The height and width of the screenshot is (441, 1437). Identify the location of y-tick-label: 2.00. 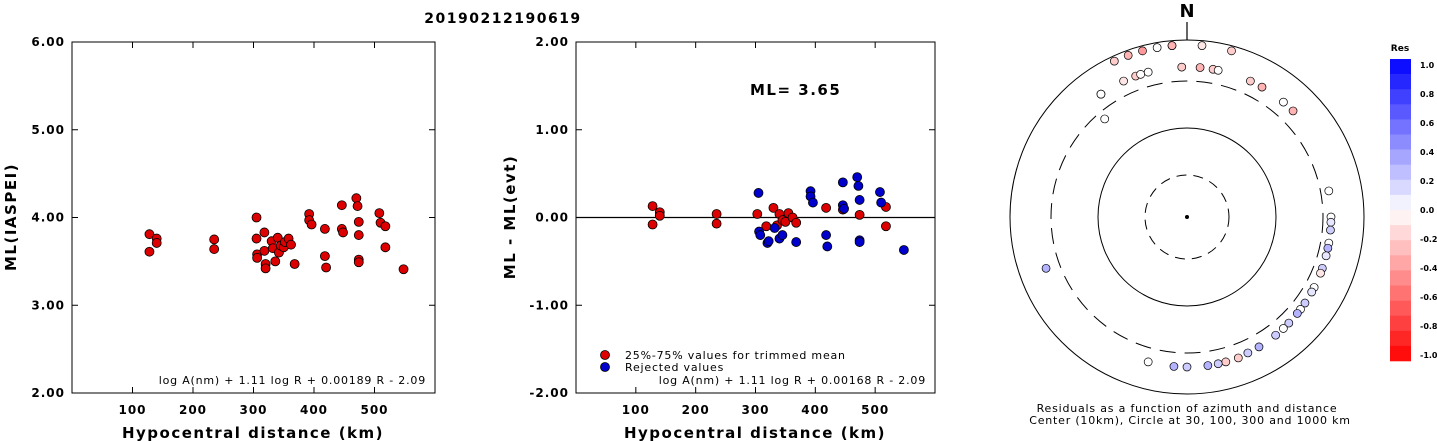
(48, 393).